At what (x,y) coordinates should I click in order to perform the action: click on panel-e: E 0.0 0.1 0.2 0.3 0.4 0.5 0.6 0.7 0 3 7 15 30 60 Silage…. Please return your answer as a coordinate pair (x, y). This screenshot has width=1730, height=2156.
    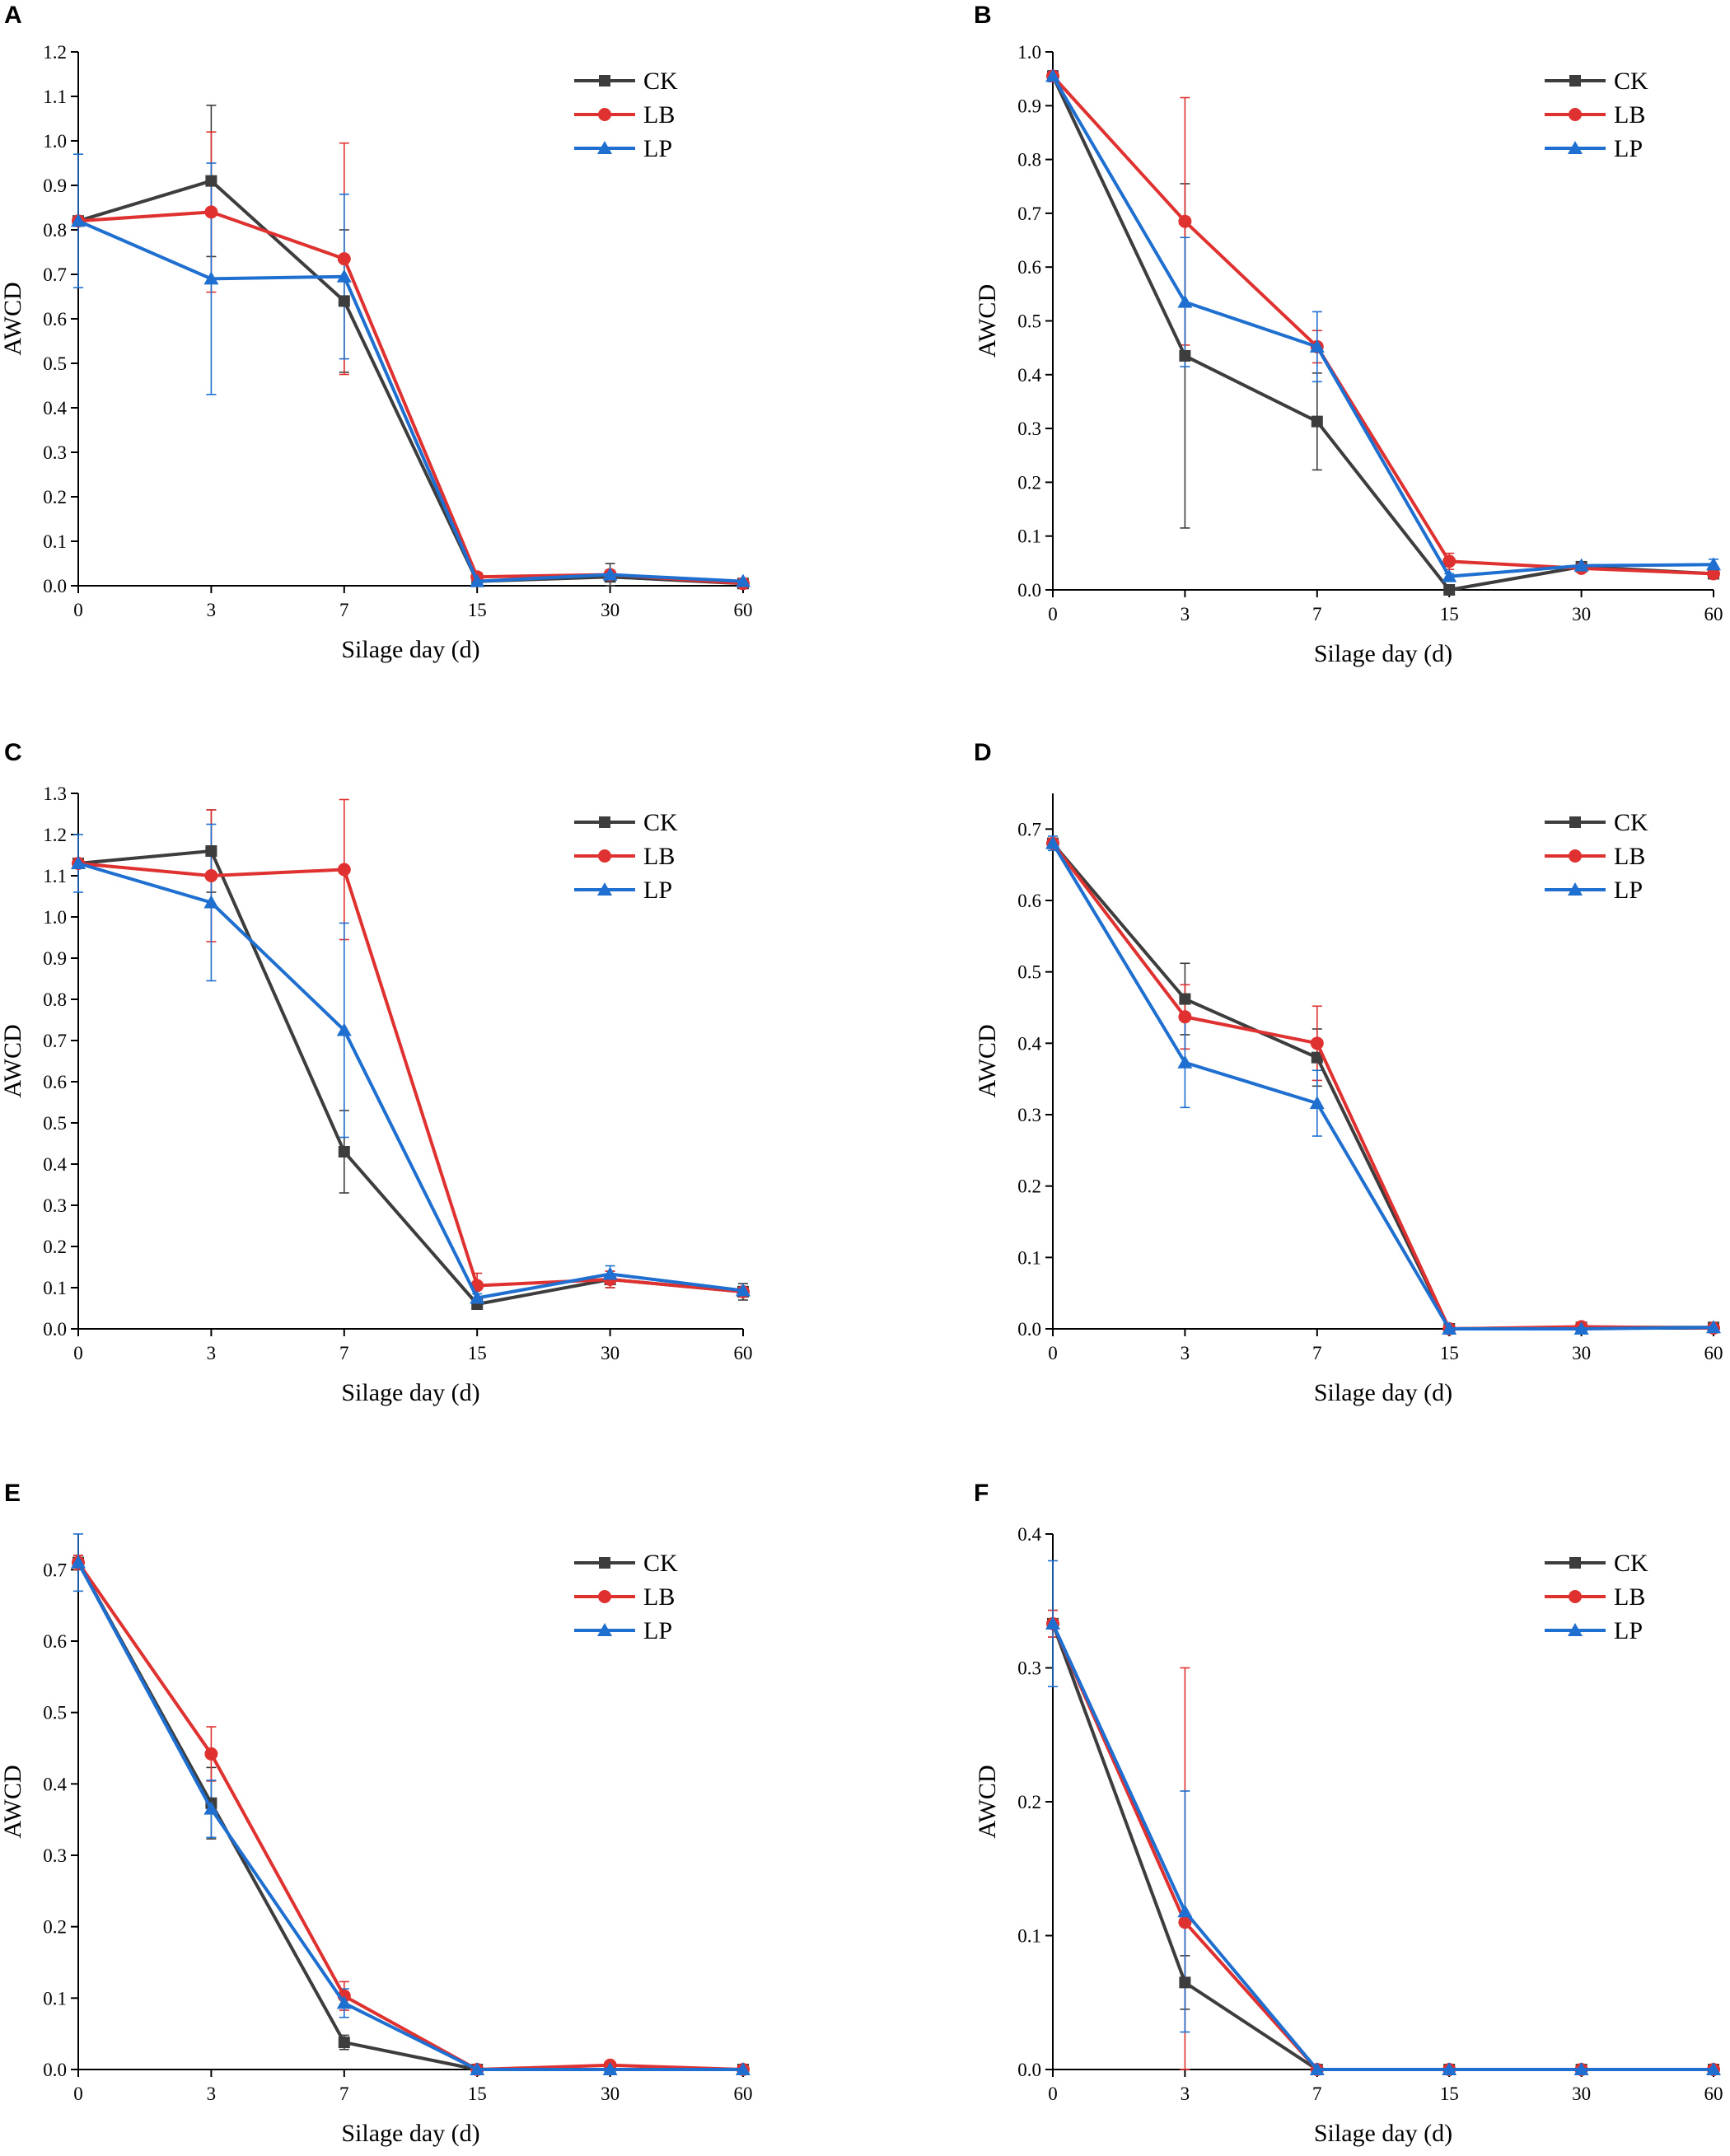
    Looking at the image, I should click on (376, 1814).